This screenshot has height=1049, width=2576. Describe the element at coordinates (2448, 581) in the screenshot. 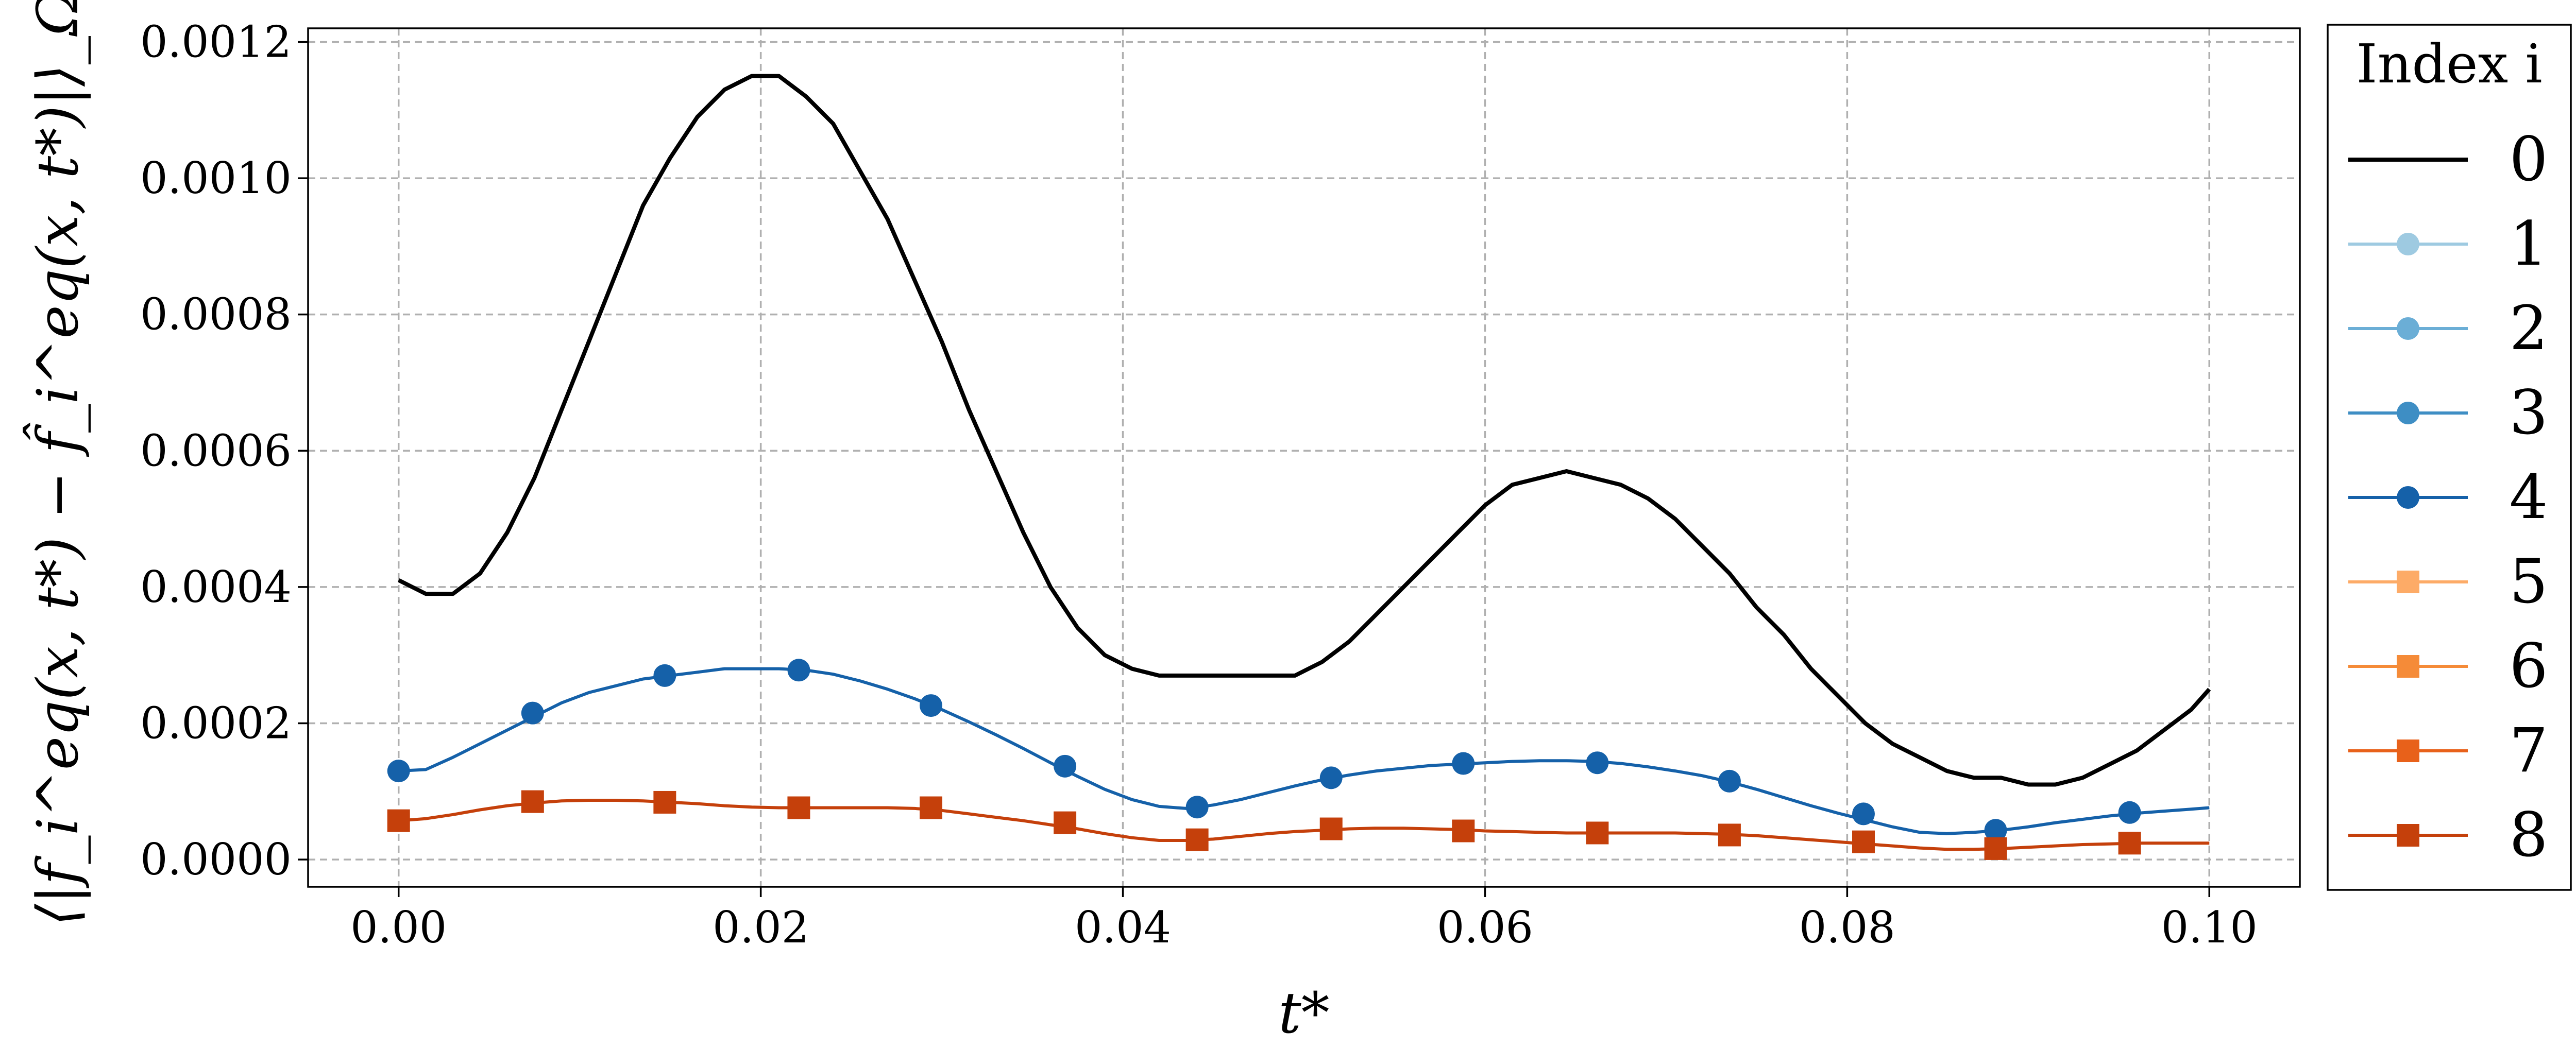

I see `legend-item-5: 5` at that location.